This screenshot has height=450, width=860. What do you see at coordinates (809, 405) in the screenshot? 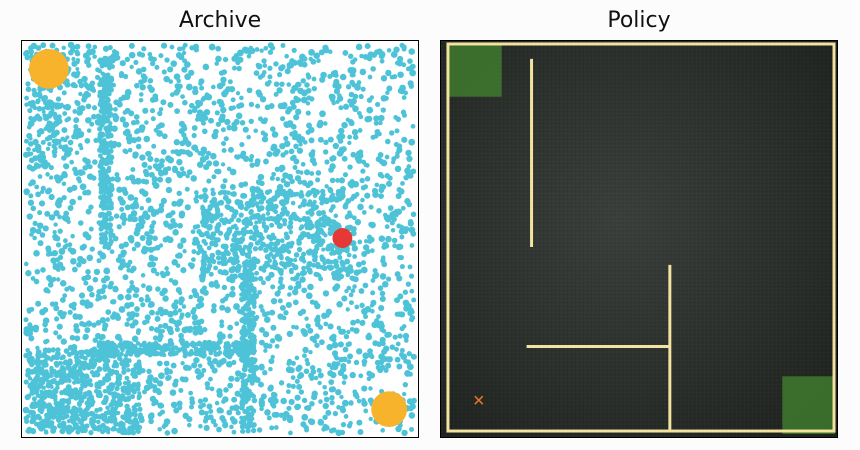
I see `goal-zone-bottom-right` at bounding box center [809, 405].